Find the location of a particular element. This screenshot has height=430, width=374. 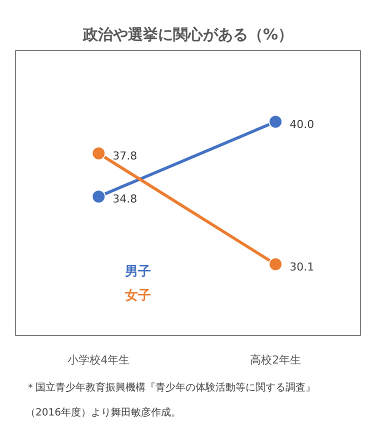

data-label: 37.8 is located at coordinates (125, 155).